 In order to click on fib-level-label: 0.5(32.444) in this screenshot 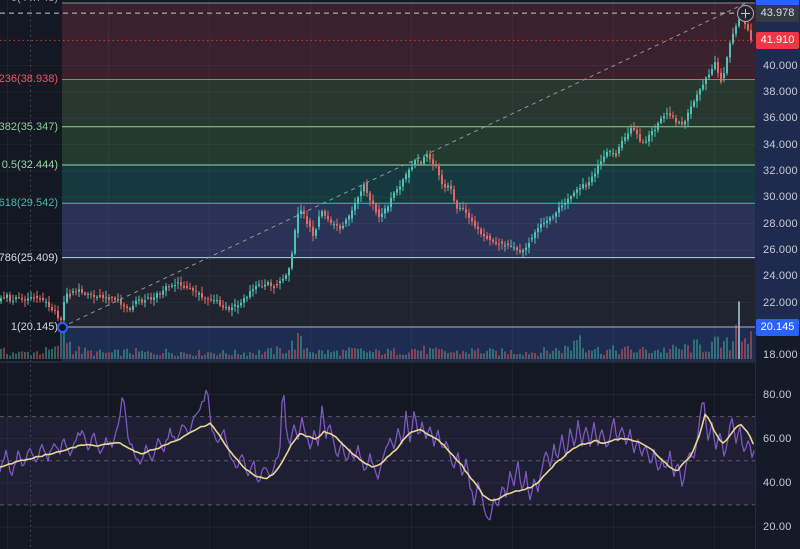, I will do `click(29, 165)`.